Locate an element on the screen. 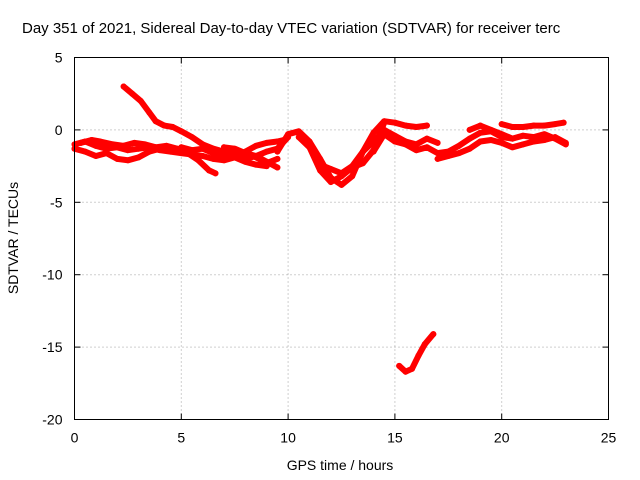 The height and width of the screenshot is (480, 640). x-tick-label: 20 is located at coordinates (502, 438).